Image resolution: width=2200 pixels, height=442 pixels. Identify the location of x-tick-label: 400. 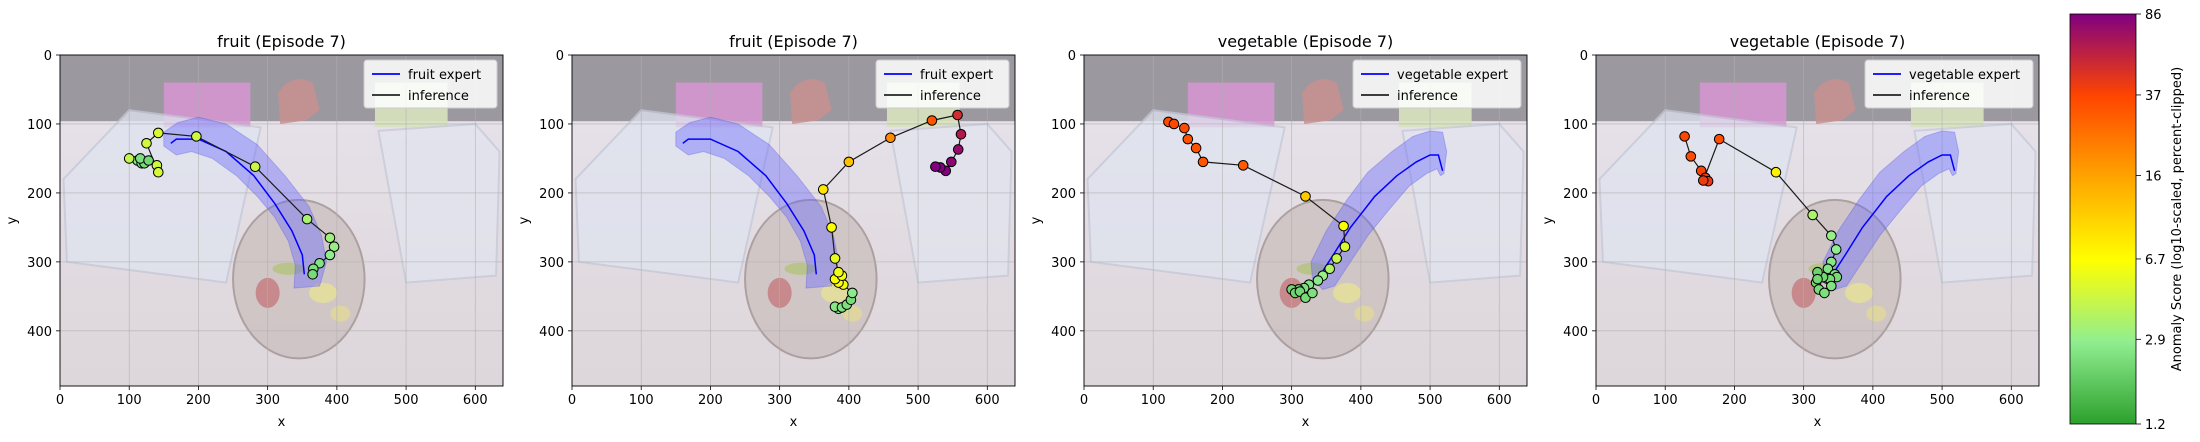
(848, 400).